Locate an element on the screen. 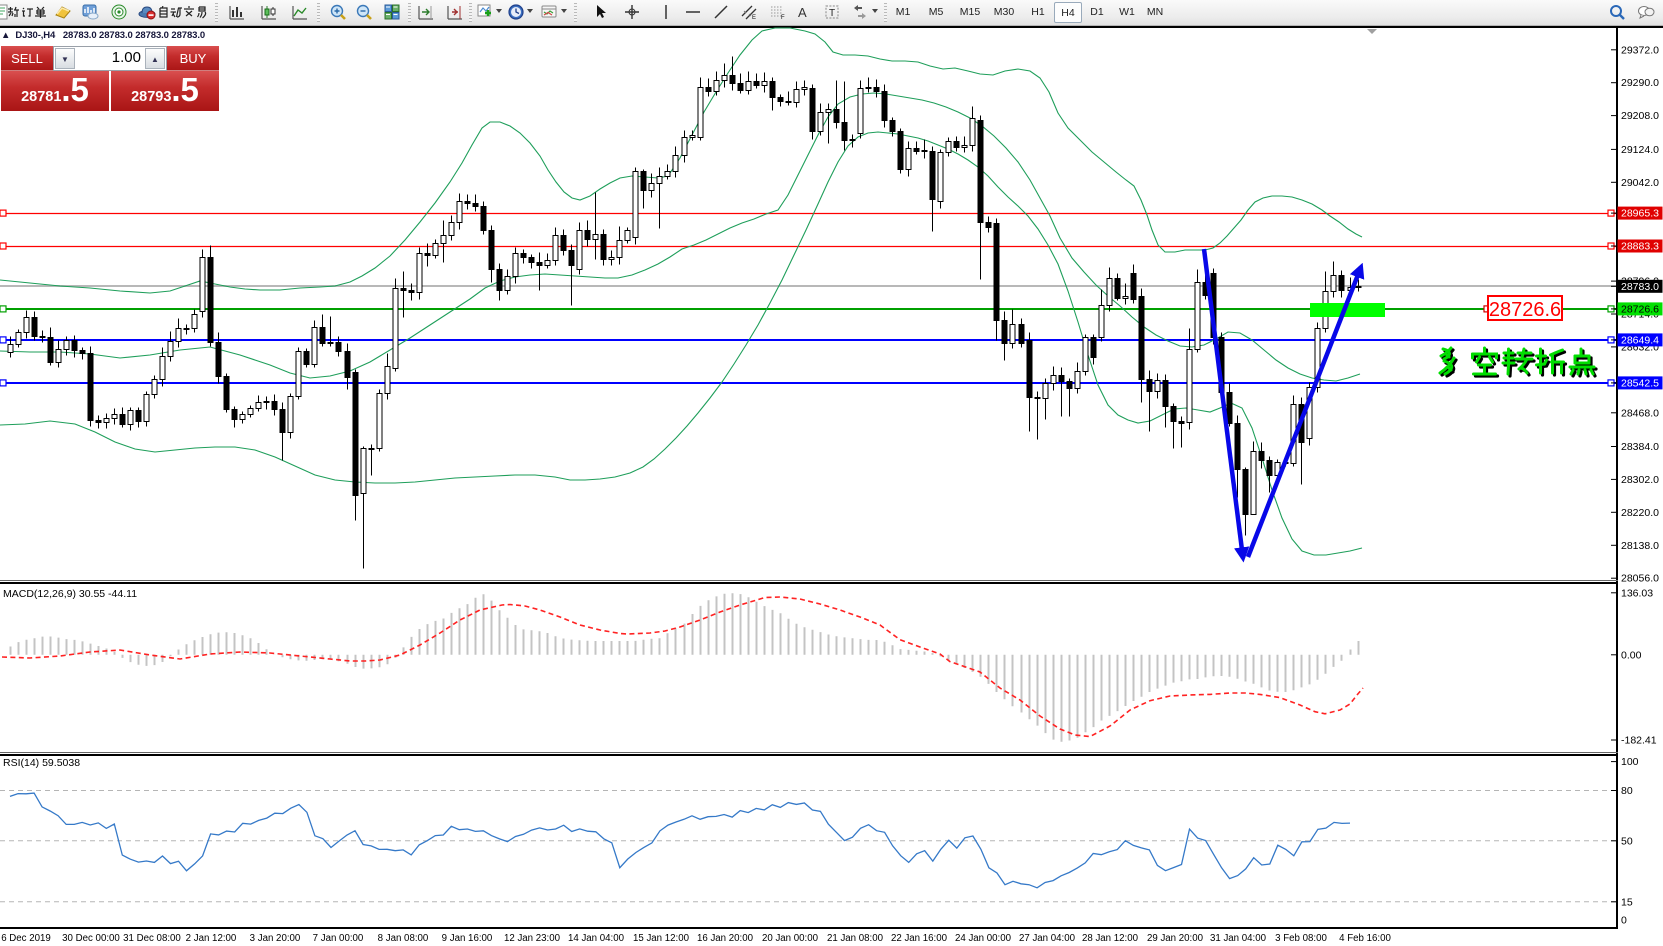 This screenshot has height=946, width=1663. svg-text: 27 Jan 04:00 is located at coordinates (1047, 938).